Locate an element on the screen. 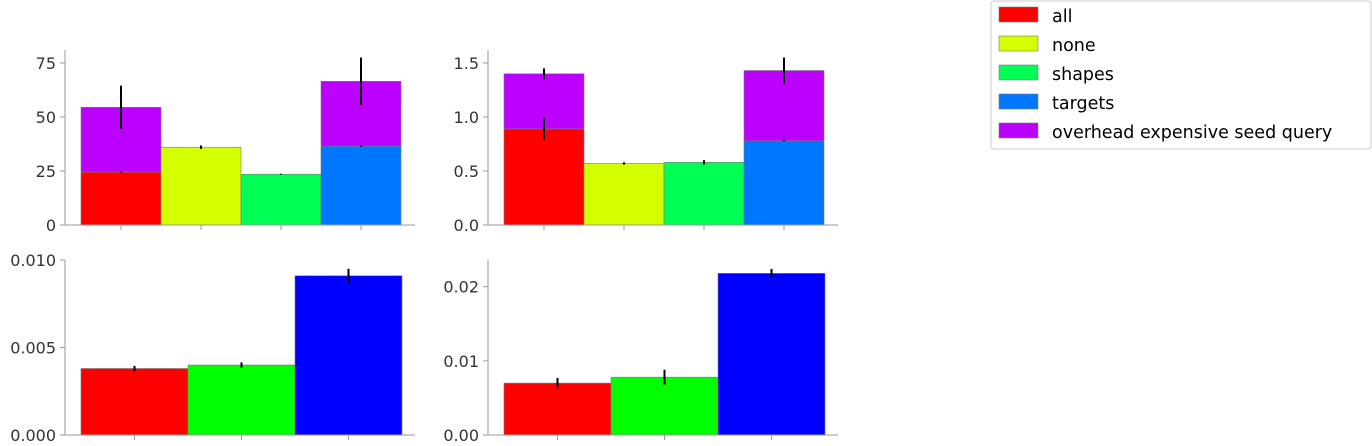 The height and width of the screenshot is (446, 1372). y-tick-label: 0.0 is located at coordinates (466, 225).